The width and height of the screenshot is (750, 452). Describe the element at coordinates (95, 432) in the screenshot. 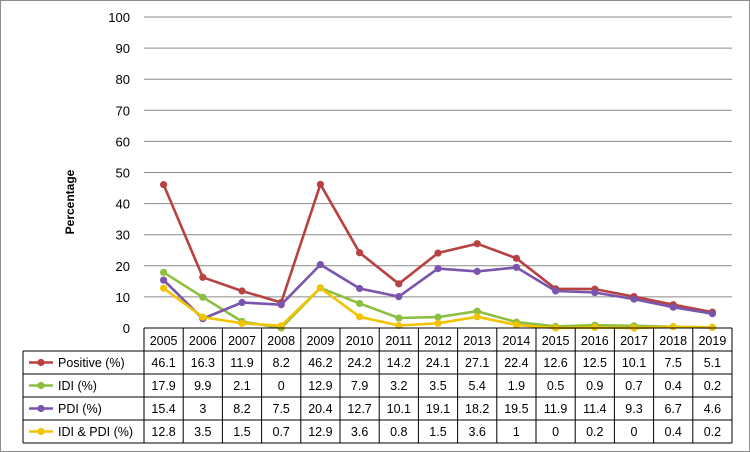

I see `legend-label: IDI & PDI (%)` at that location.